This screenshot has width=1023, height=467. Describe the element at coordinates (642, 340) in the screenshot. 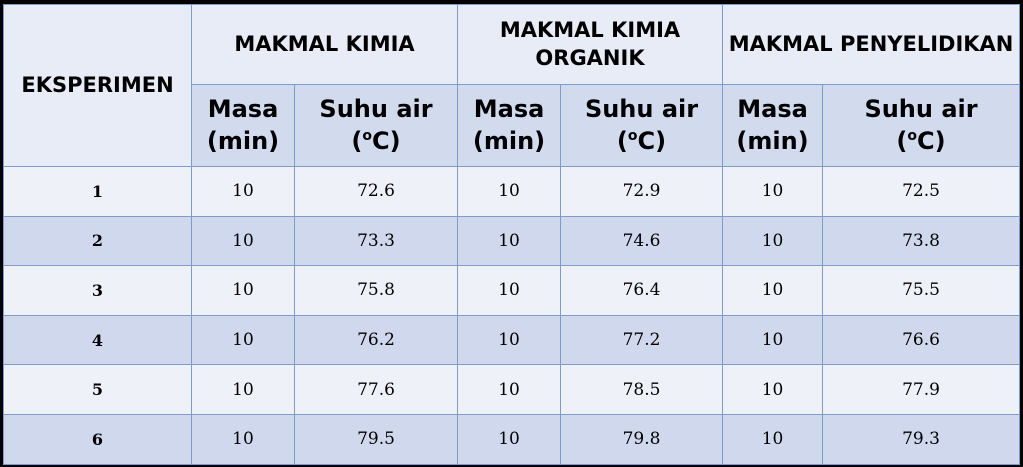

I see `organik-suhu-cell: 77.2` at that location.